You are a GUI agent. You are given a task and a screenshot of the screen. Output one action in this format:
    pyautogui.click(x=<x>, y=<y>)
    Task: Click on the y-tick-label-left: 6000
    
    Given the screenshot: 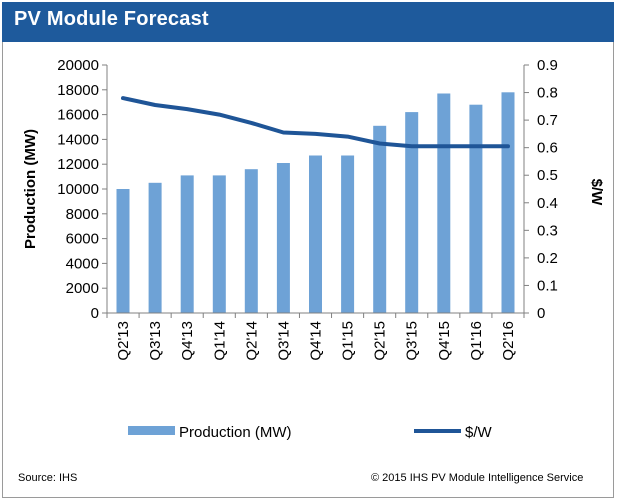 What is the action you would take?
    pyautogui.click(x=82, y=239)
    